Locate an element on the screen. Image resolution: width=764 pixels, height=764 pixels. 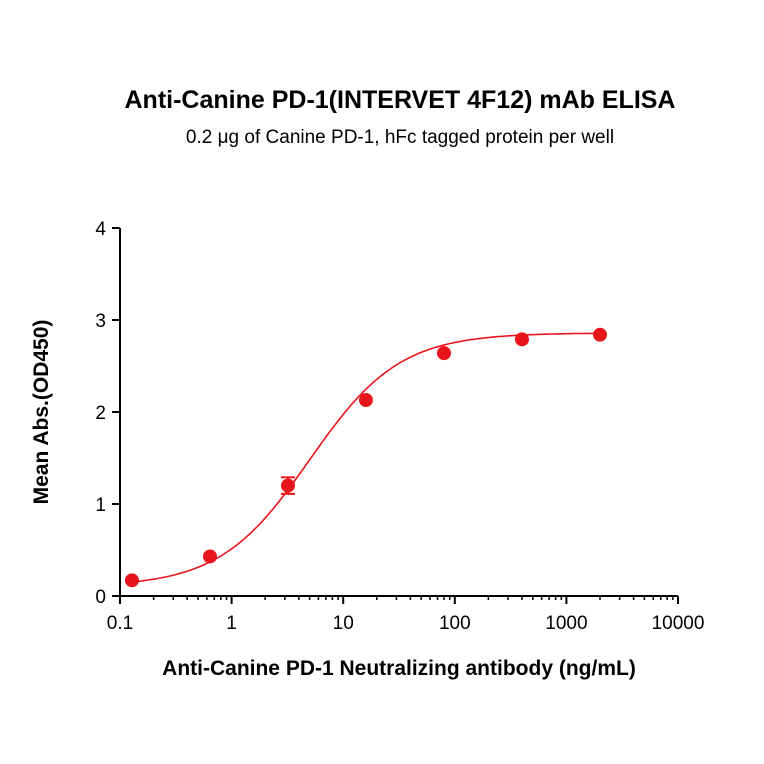
y-tick-label: 4 is located at coordinates (100, 229).